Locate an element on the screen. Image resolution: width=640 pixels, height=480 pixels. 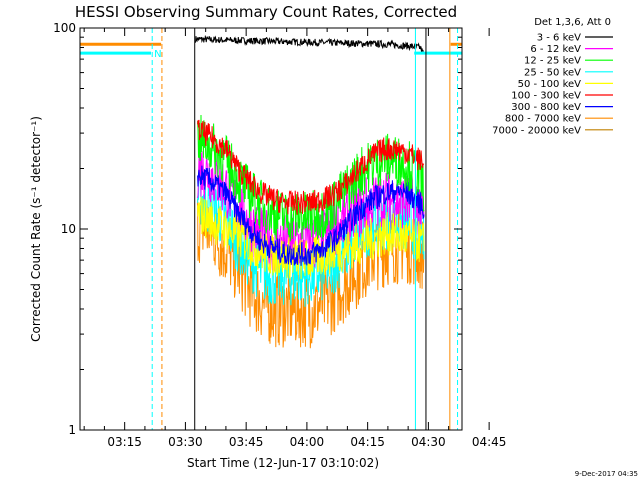
series-25-50-kev is located at coordinates (311, 236).